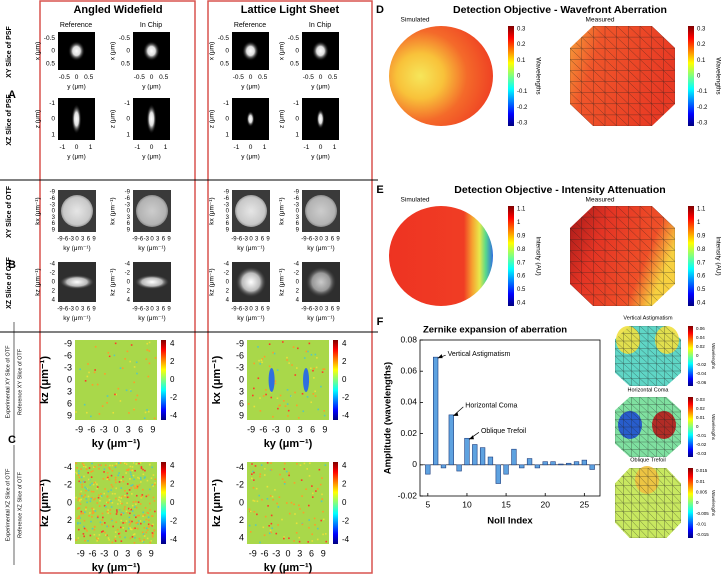 This screenshot has height=575, width=723. What do you see at coordinates (298, 301) in the screenshot?
I see `y-tick-label: 4` at bounding box center [298, 301].